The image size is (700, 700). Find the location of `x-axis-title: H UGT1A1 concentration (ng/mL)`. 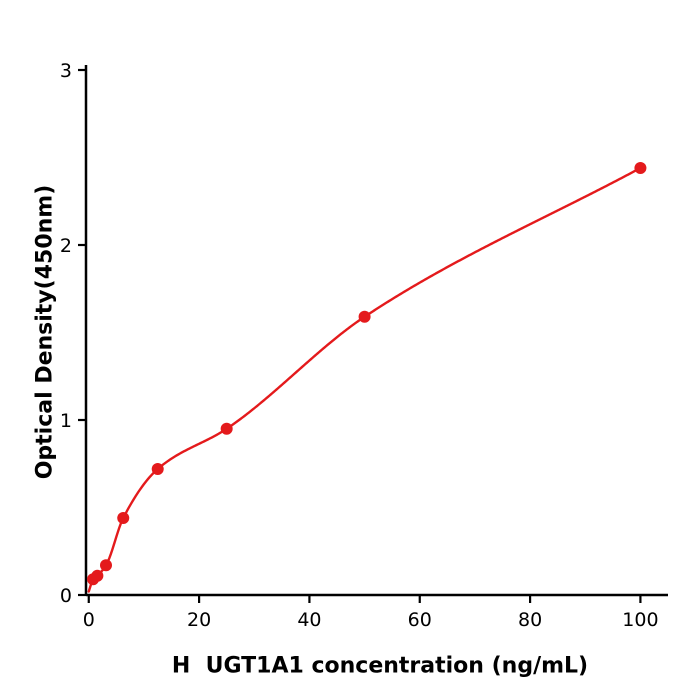

x-axis-title: H UGT1A1 concentration (ng/mL) is located at coordinates (380, 666).